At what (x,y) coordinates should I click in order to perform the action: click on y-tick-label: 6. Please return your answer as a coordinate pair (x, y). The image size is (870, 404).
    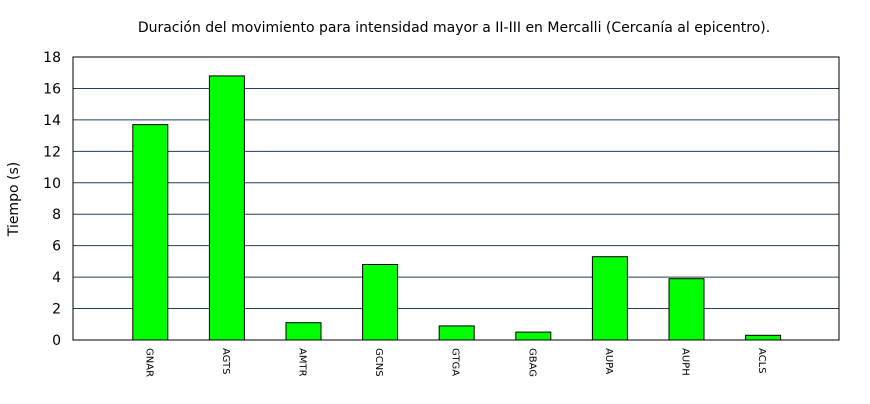
    Looking at the image, I should click on (56, 247).